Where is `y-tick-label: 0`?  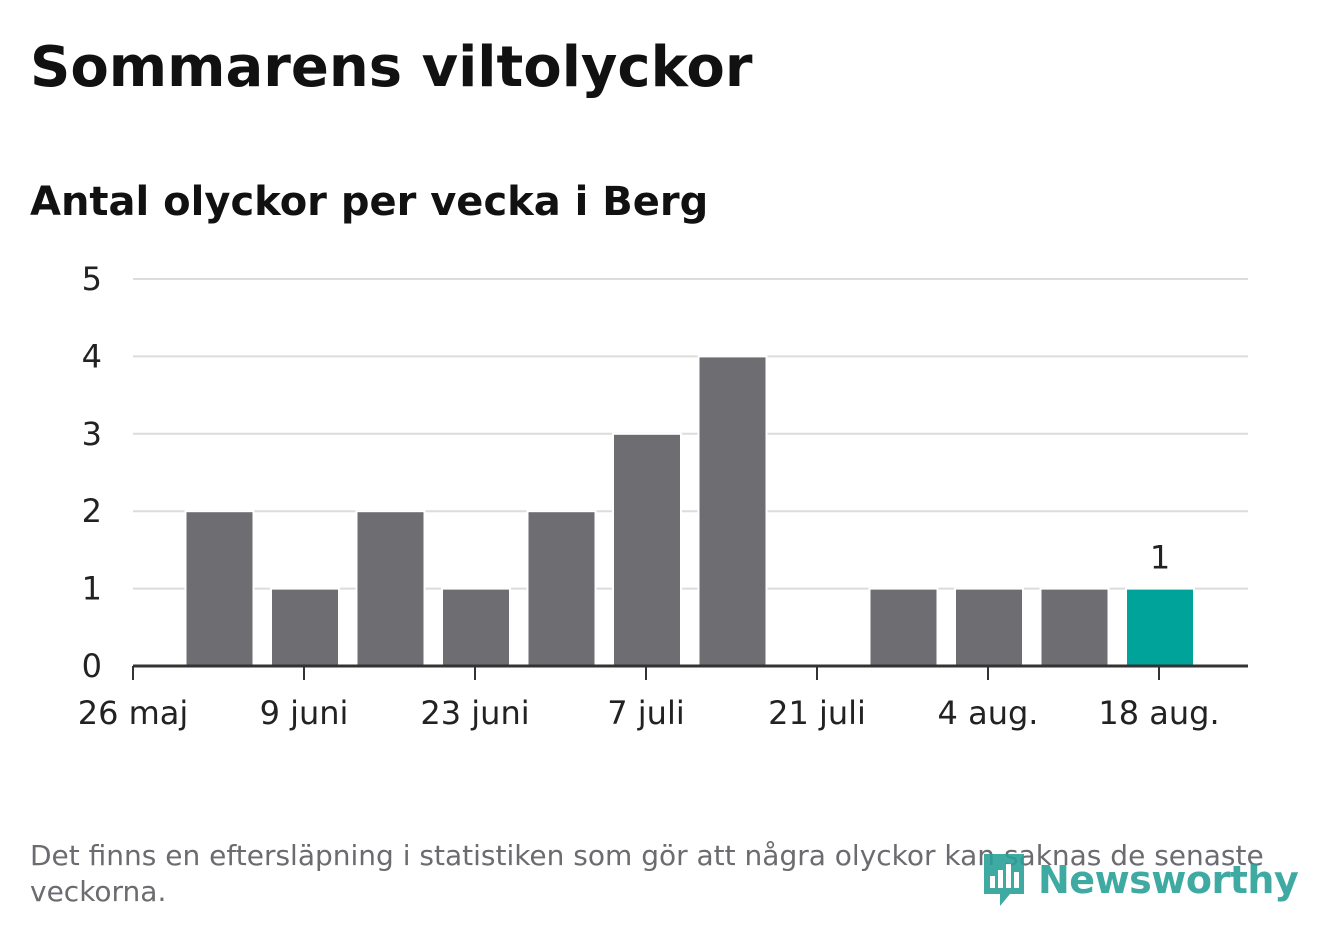 y-tick-label: 0 is located at coordinates (92, 666).